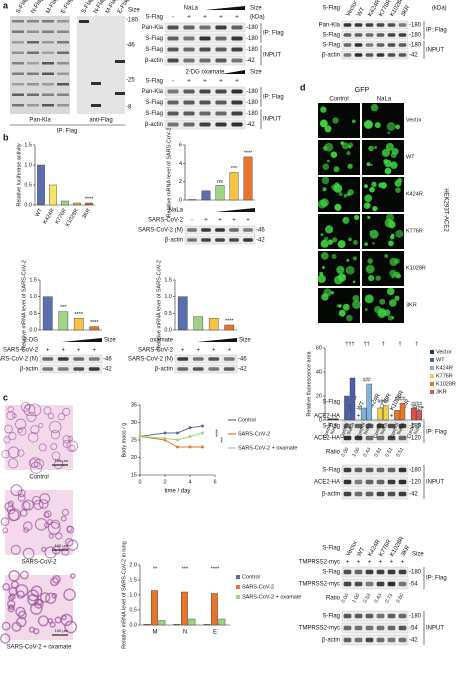 The width and height of the screenshot is (460, 685). I want to click on row-label: K424R, so click(414, 194).